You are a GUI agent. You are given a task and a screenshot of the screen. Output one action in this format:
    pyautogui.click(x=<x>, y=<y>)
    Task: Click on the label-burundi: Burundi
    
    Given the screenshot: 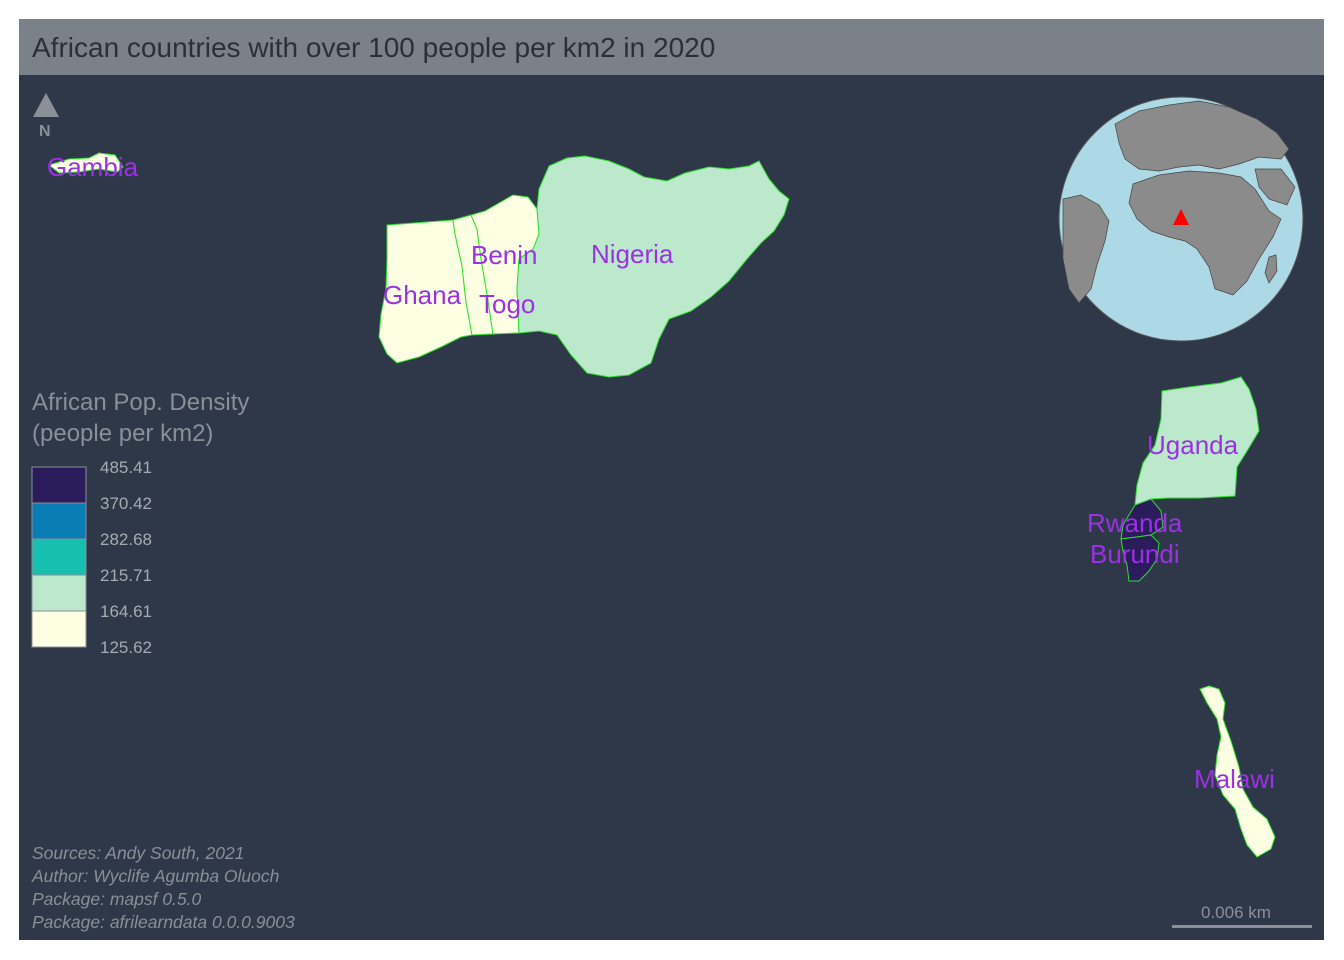 What is the action you would take?
    pyautogui.click(x=1135, y=554)
    